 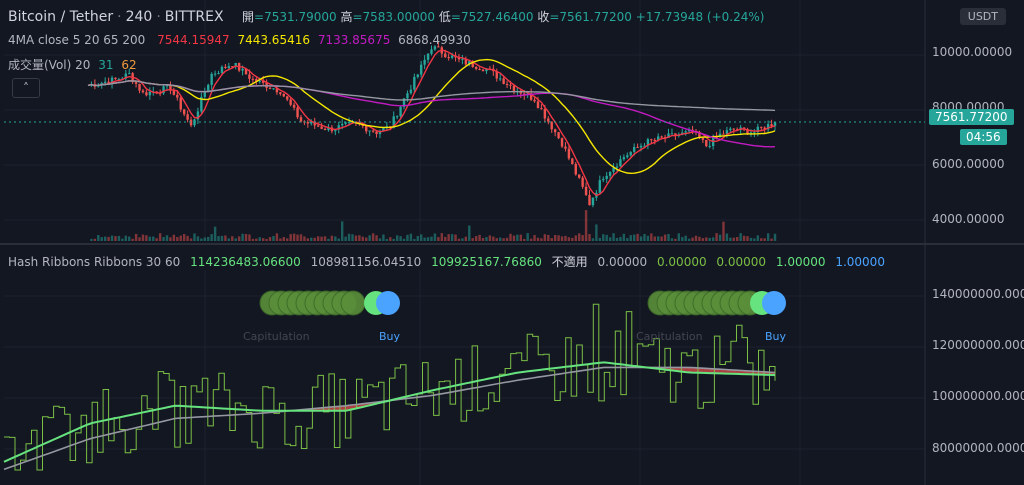 I want to click on last-price-badge: 7561.77200, so click(x=971, y=117).